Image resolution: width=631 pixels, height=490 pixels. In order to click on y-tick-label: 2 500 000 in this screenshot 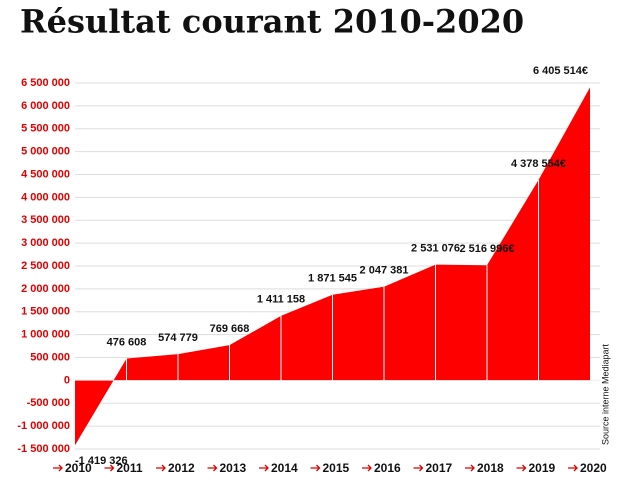, I will do `click(45, 266)`.